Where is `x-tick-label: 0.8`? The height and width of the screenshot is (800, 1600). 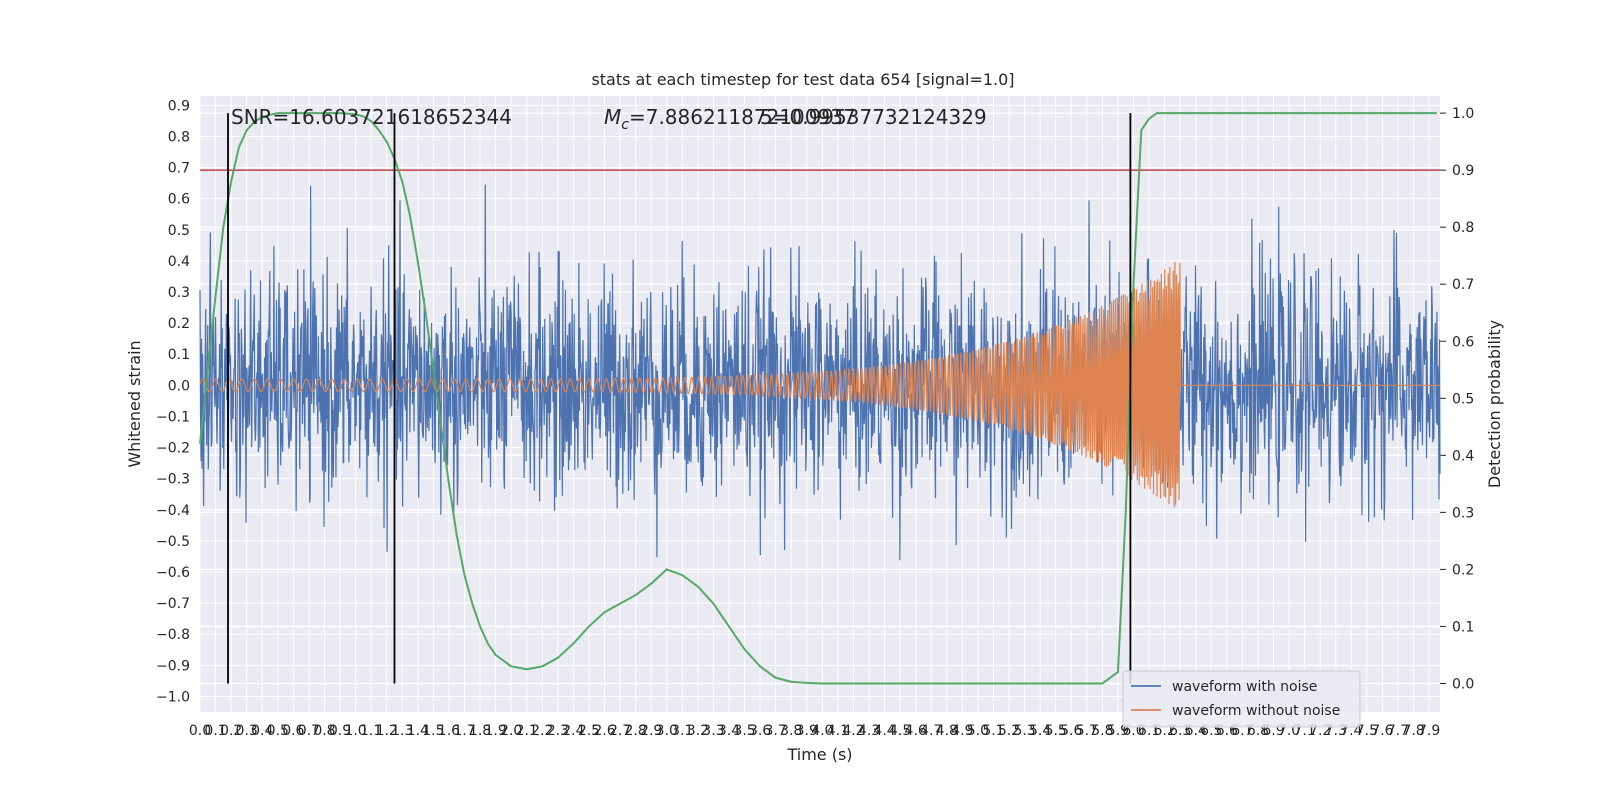
x-tick-label: 0.8 is located at coordinates (324, 731).